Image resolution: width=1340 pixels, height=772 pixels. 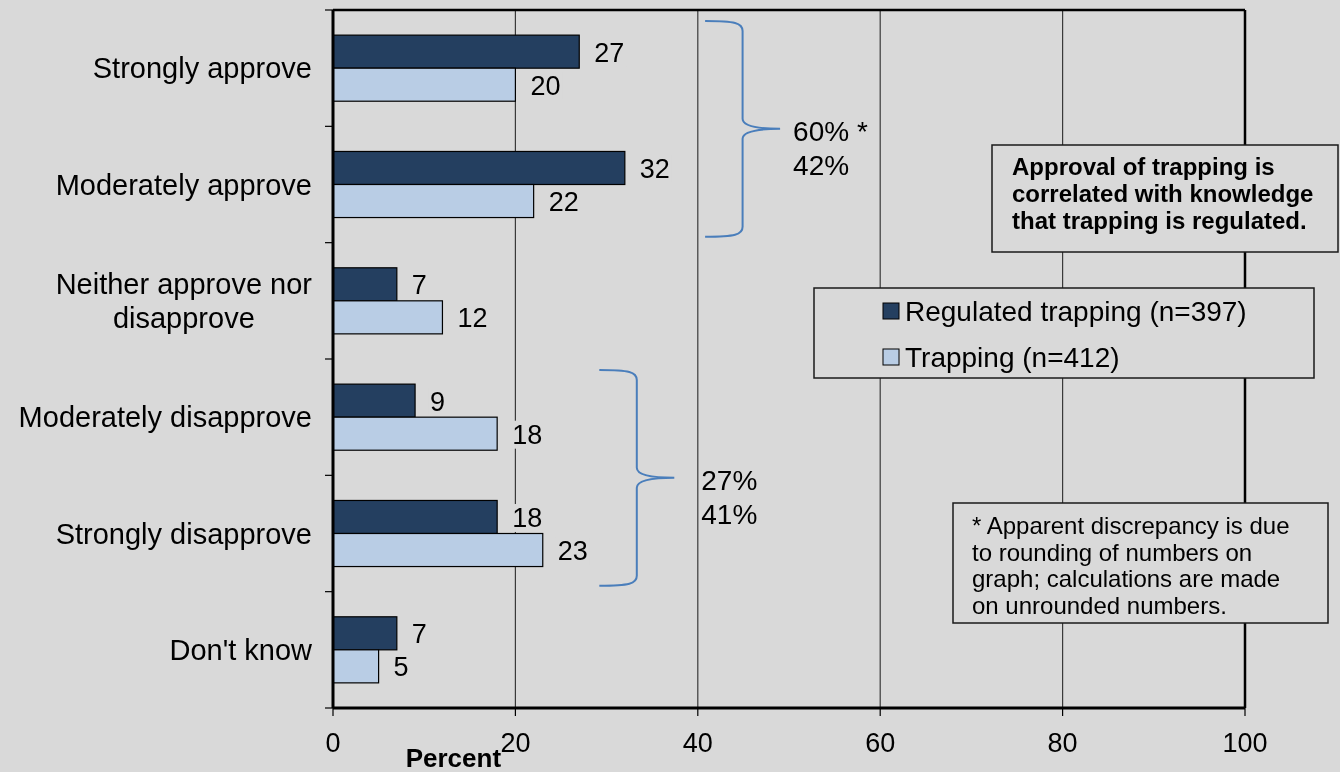 I want to click on y-tick-label: Neither approve nor disapprove, so click(x=184, y=300).